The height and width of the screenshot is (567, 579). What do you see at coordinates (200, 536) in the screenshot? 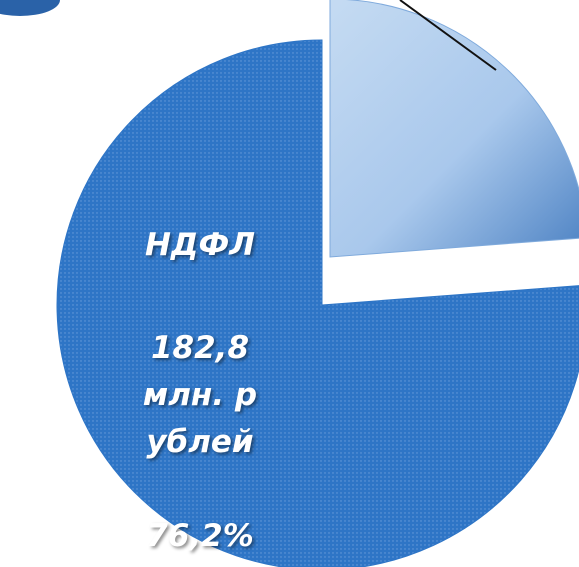
I see `slice-value-label: 76,2%` at bounding box center [200, 536].